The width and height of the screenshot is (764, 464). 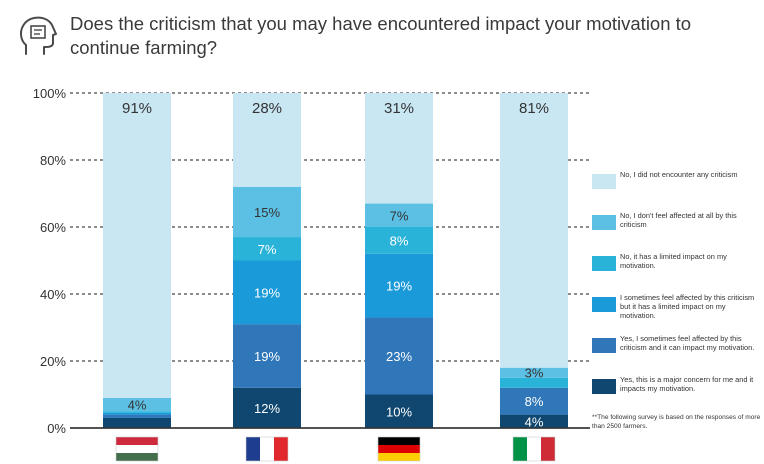 What do you see at coordinates (53, 294) in the screenshot?
I see `y-tick-label: 40%` at bounding box center [53, 294].